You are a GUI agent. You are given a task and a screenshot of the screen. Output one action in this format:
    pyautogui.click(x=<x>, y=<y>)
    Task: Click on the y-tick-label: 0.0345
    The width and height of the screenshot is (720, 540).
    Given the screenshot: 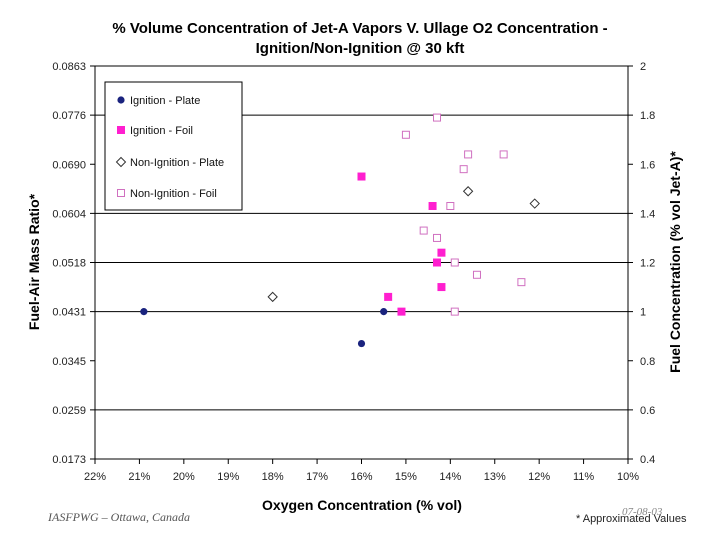 What is the action you would take?
    pyautogui.click(x=69, y=362)
    